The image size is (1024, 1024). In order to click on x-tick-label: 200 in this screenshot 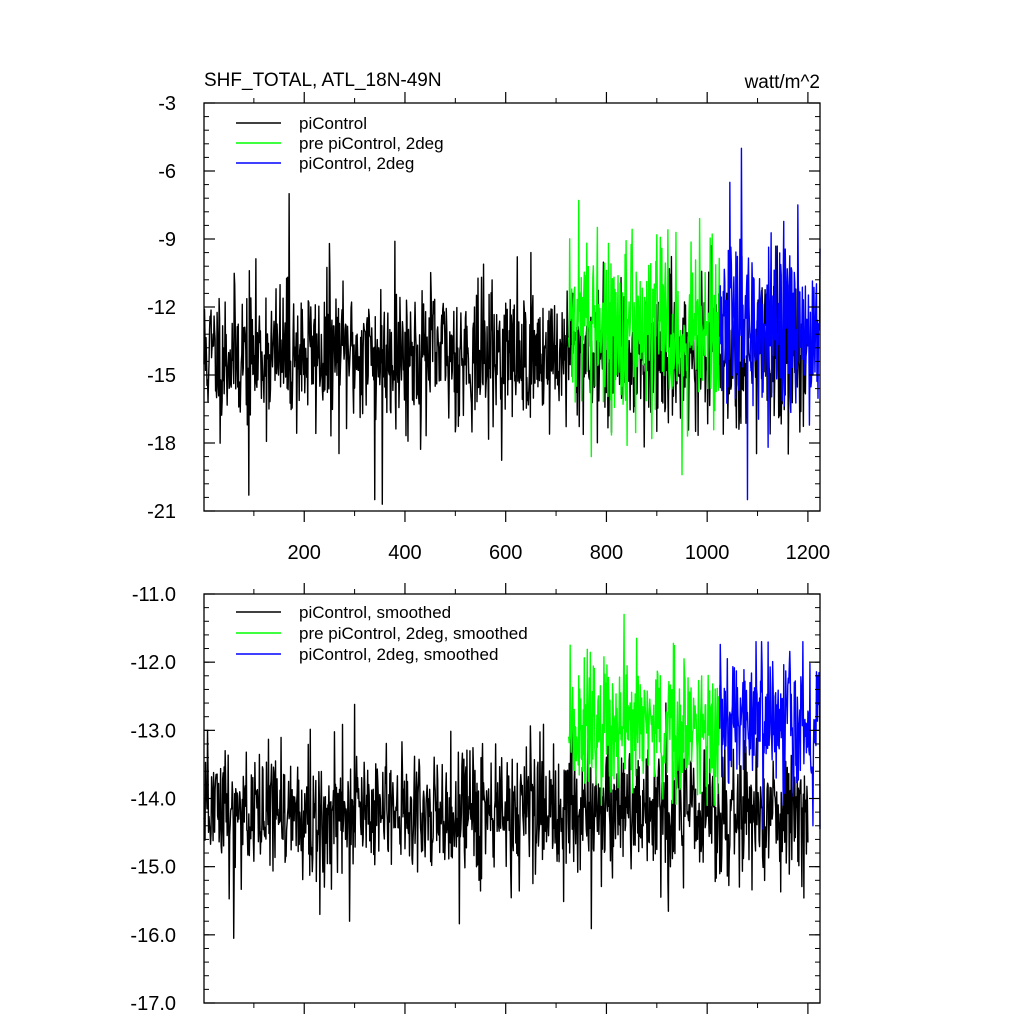, I will do `click(304, 553)`.